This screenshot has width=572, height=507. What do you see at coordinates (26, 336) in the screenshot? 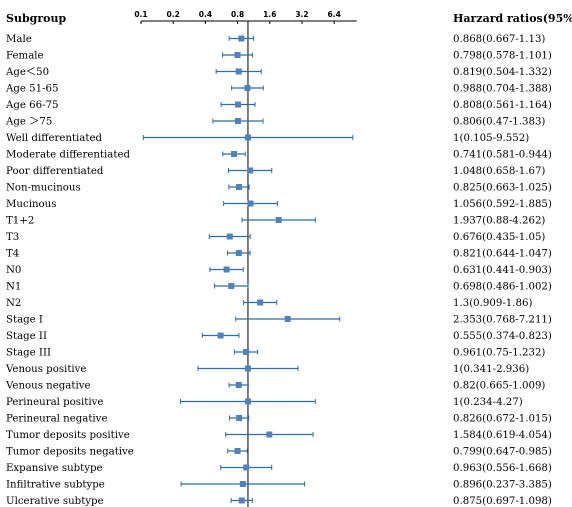
I see `subgroup-label: Stage II` at bounding box center [26, 336].